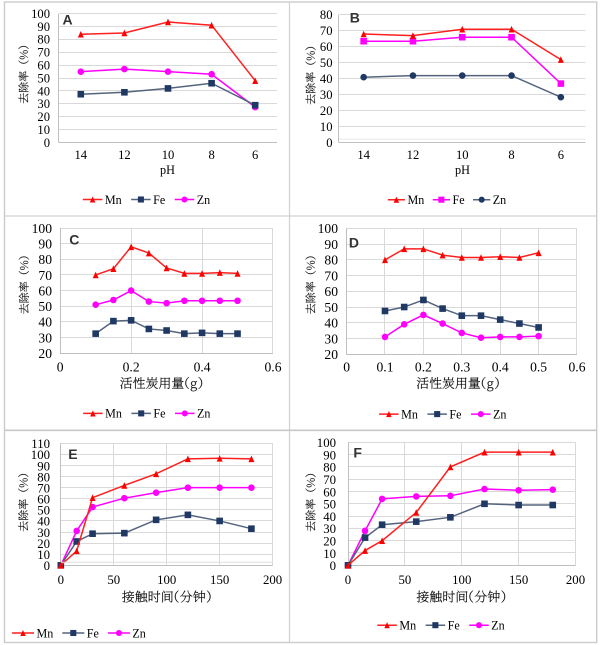  Describe the element at coordinates (423, 366) in the screenshot. I see `svg-text: 0.2` at that location.